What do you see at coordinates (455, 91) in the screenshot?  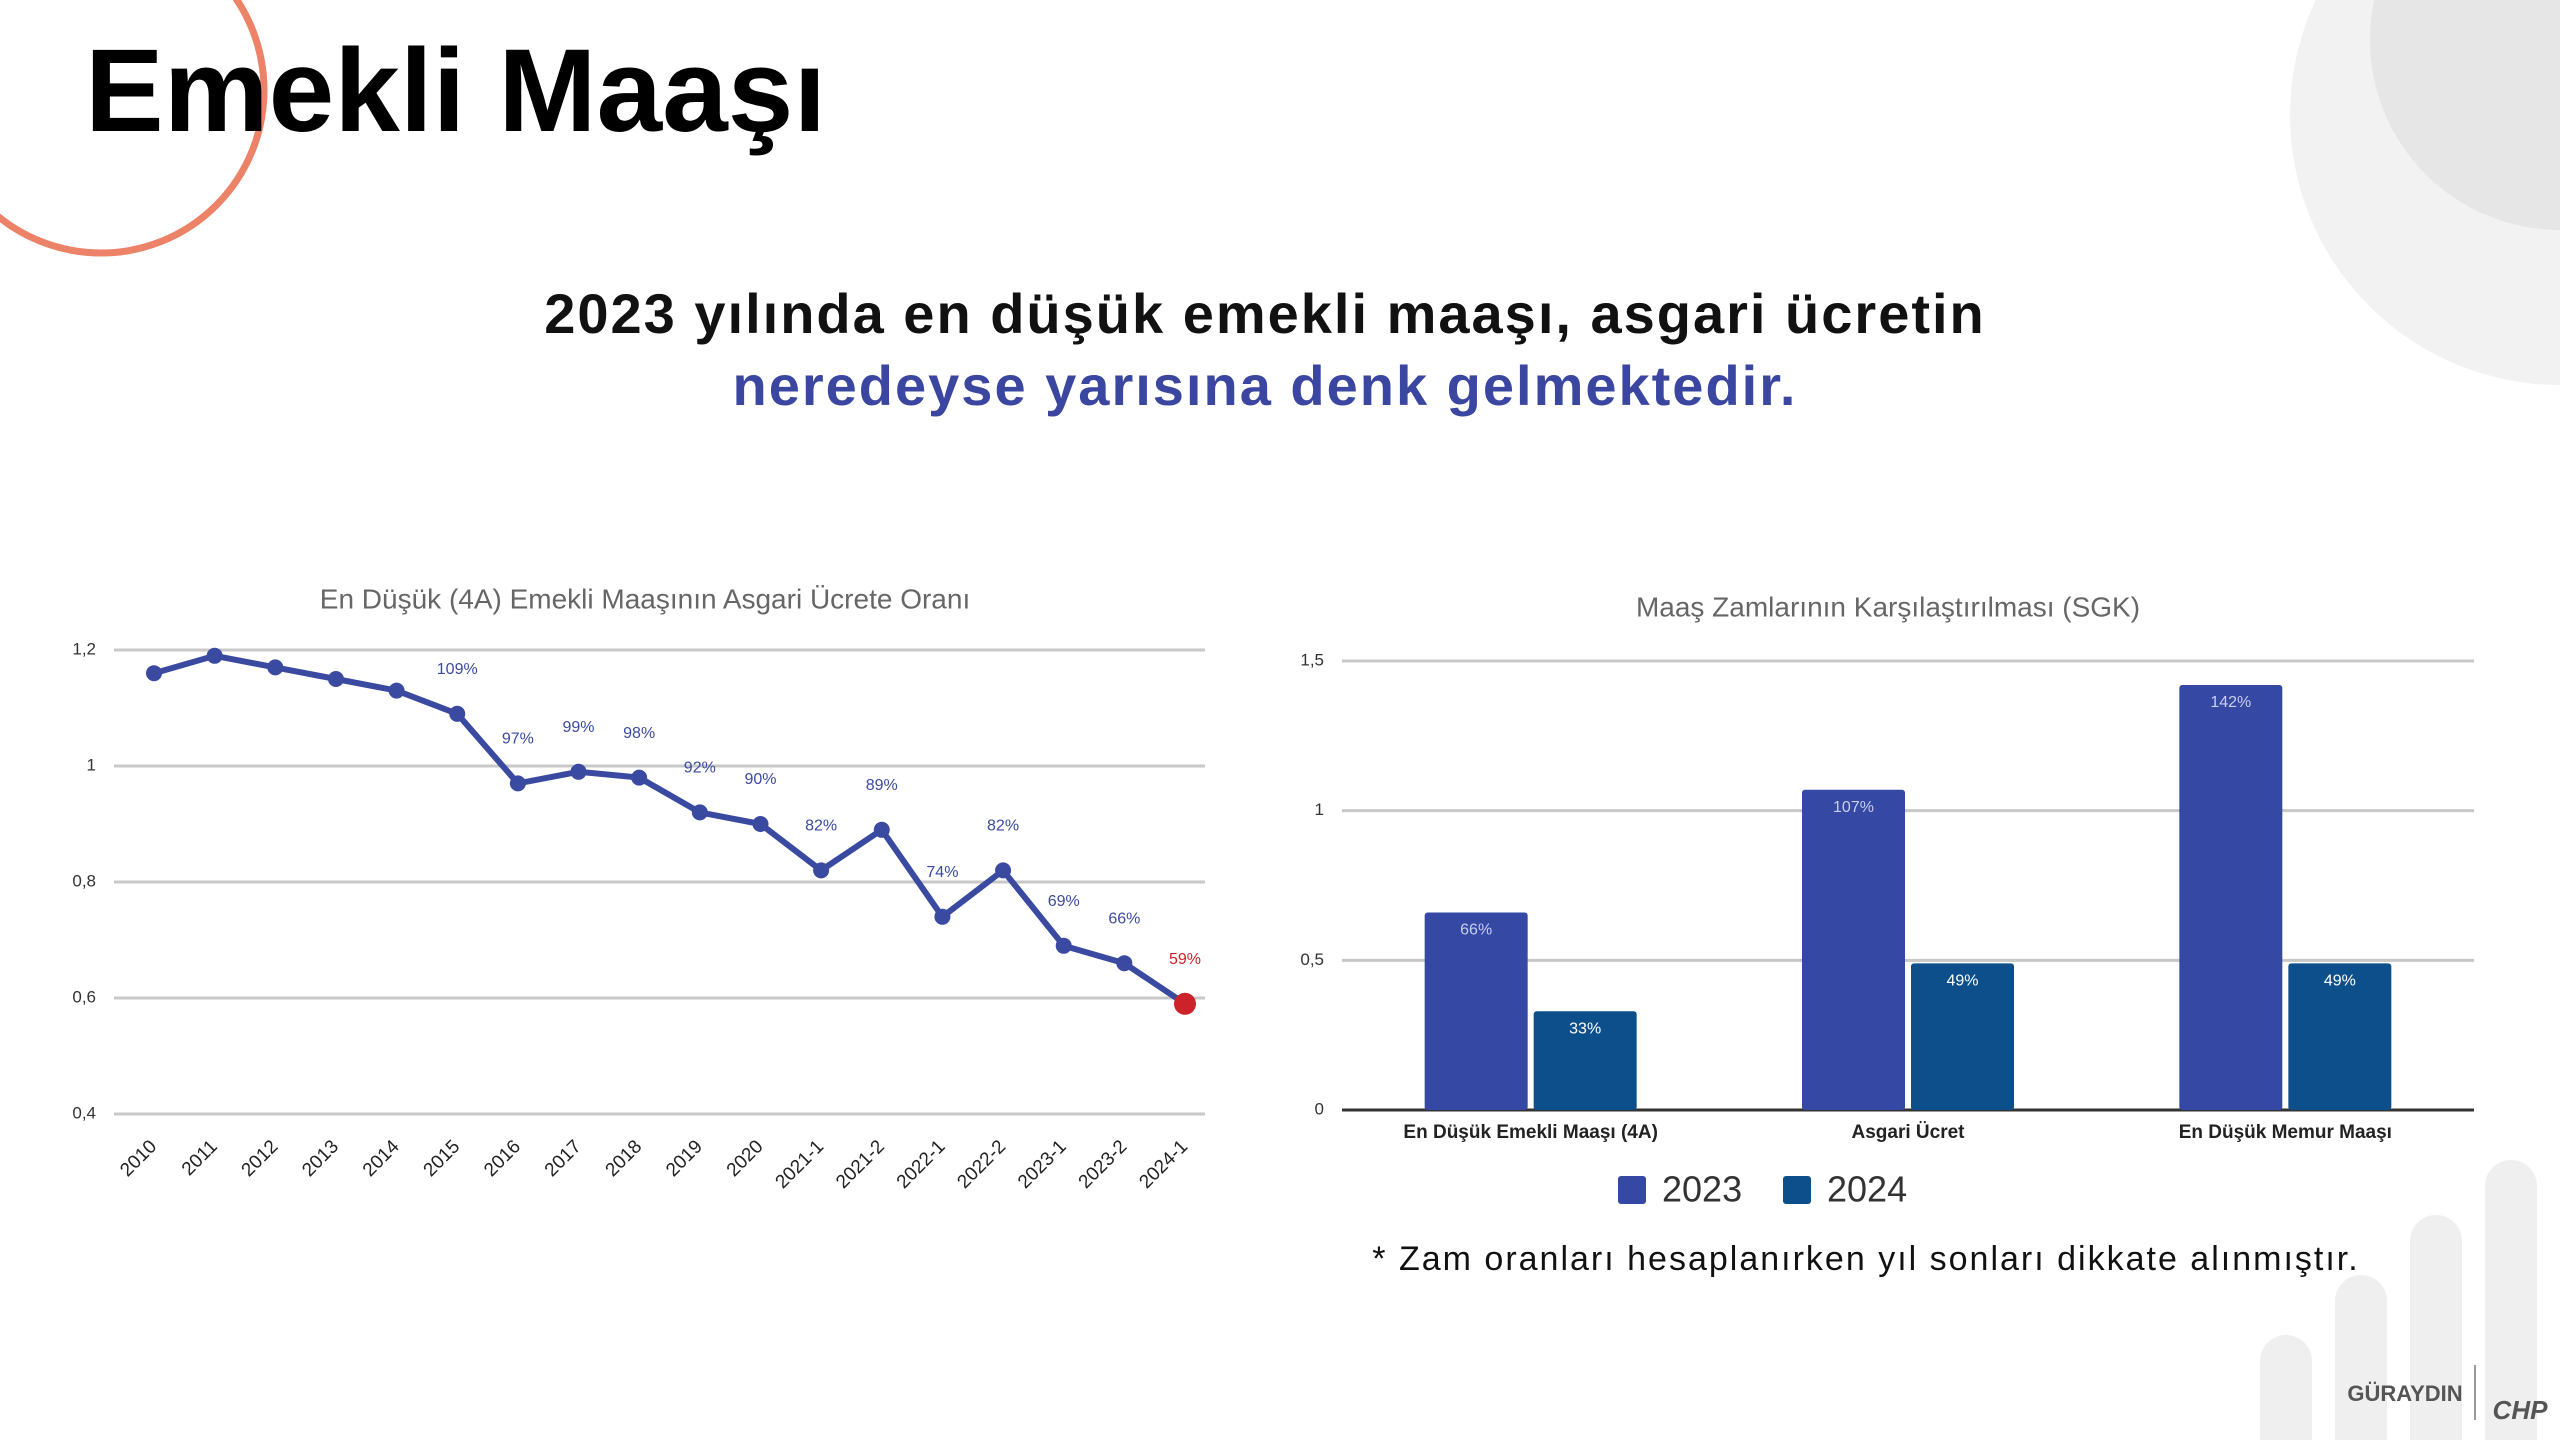 I see `page-title: Emekli Maaşı` at bounding box center [455, 91].